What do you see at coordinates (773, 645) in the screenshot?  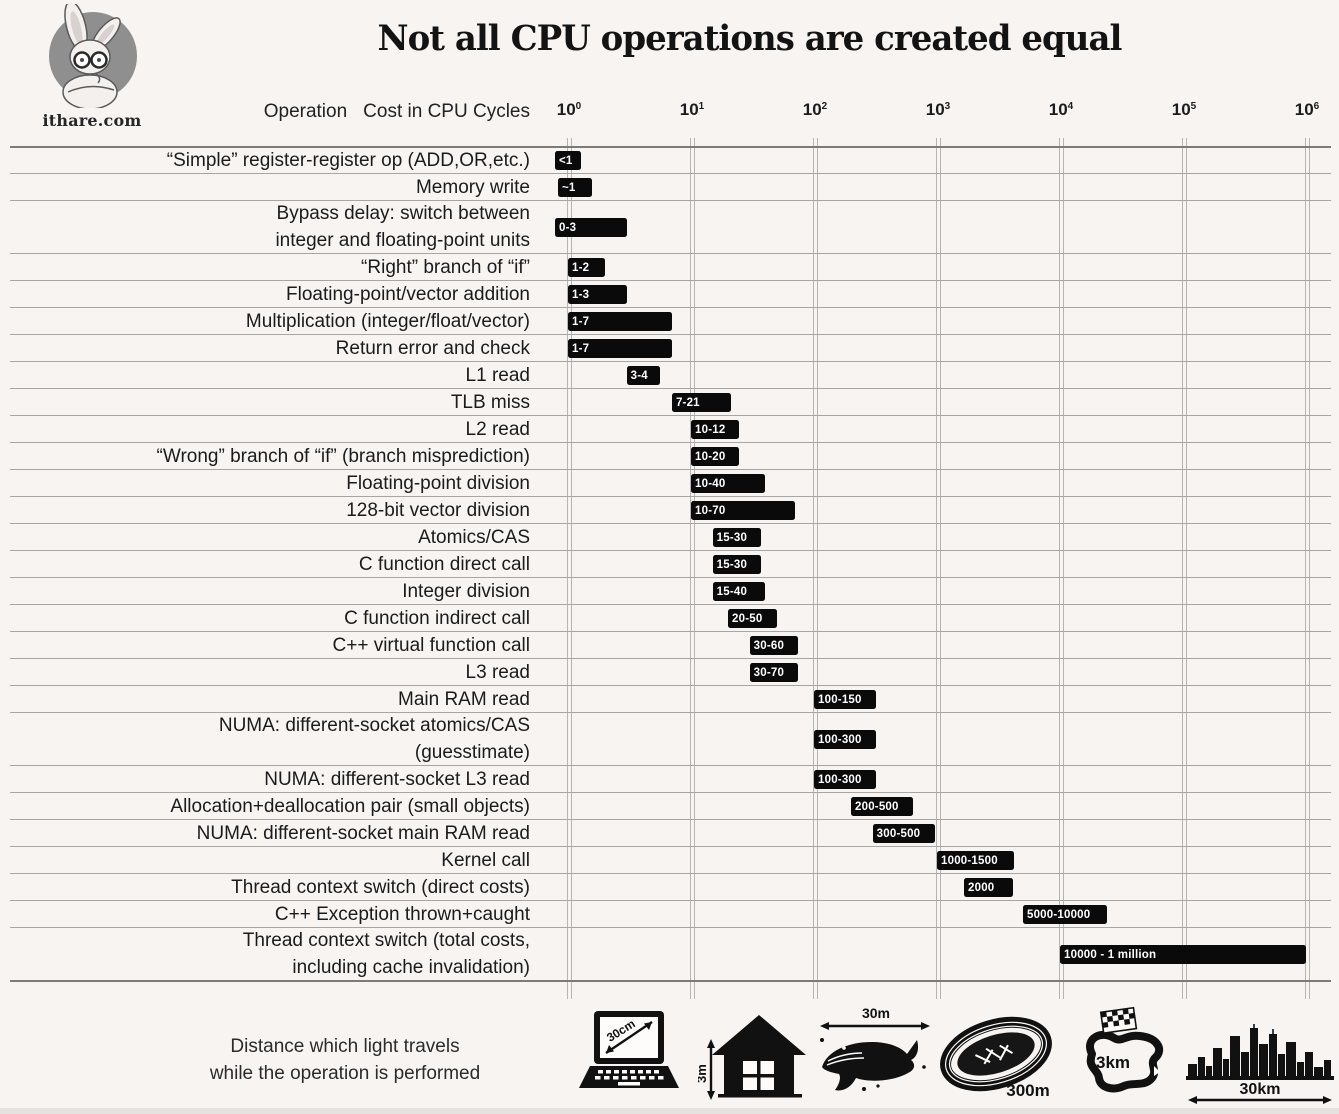 I see `cost-bar: 30-60` at bounding box center [773, 645].